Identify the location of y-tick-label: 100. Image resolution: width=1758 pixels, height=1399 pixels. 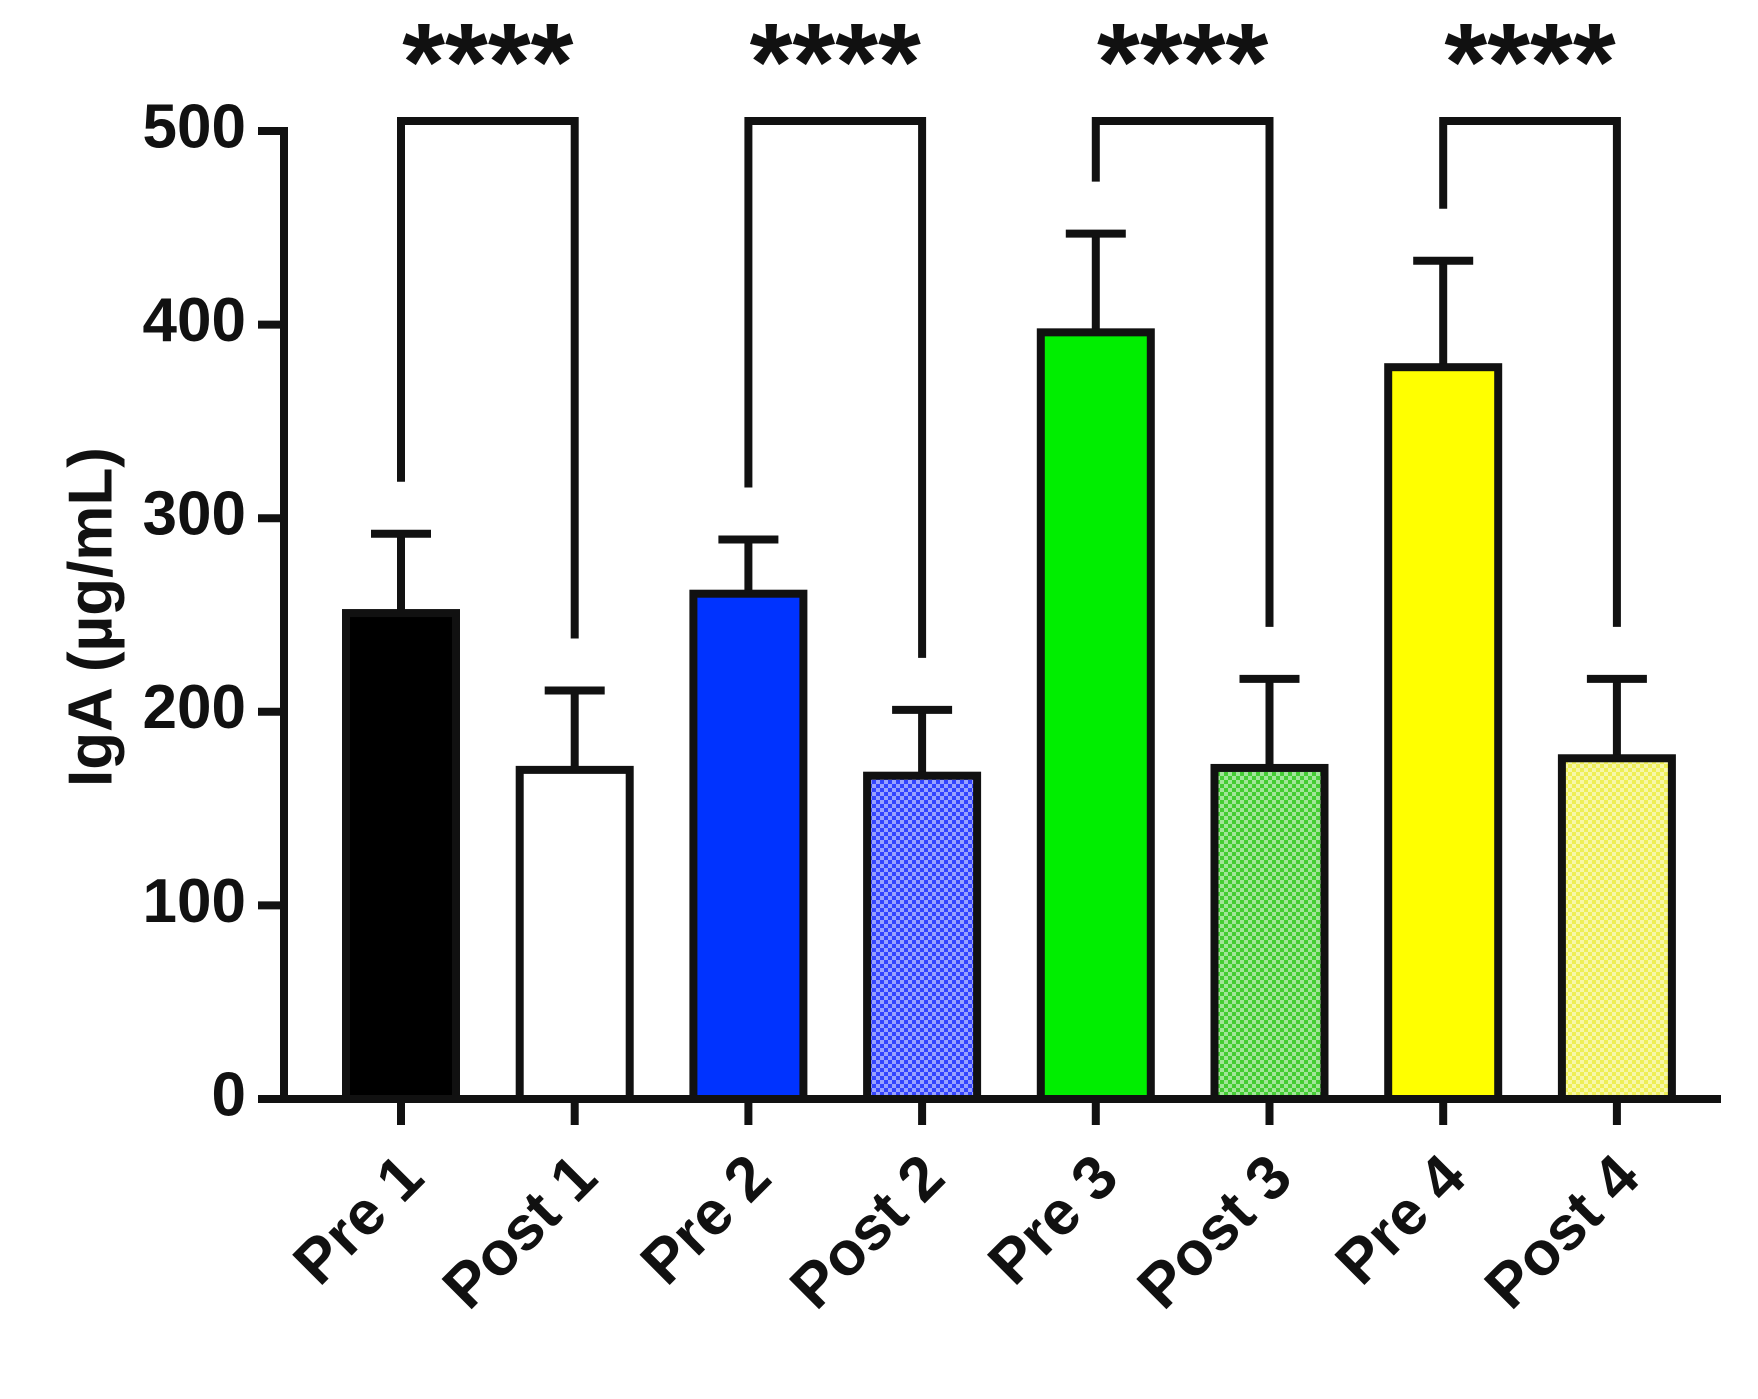
(194, 901).